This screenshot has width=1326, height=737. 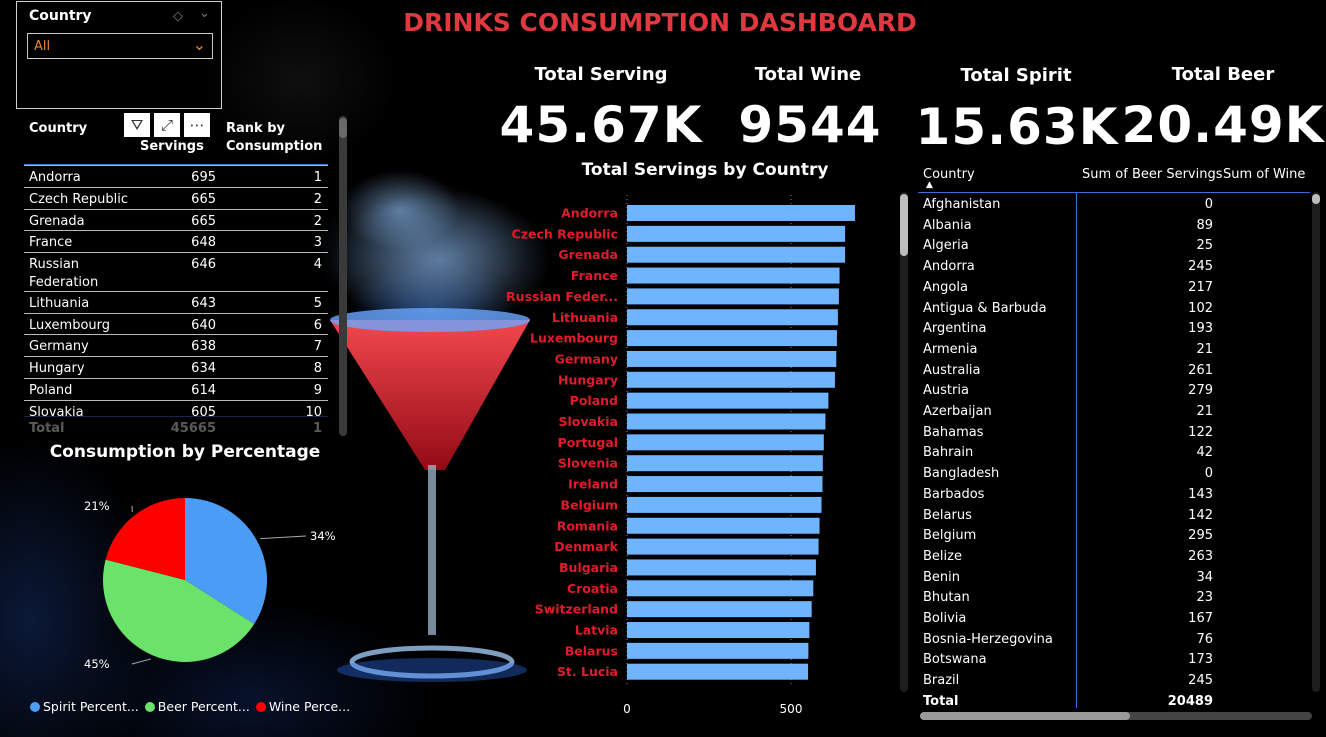 What do you see at coordinates (176, 198) in the screenshot?
I see `table-row: Czech Republic 665 2` at bounding box center [176, 198].